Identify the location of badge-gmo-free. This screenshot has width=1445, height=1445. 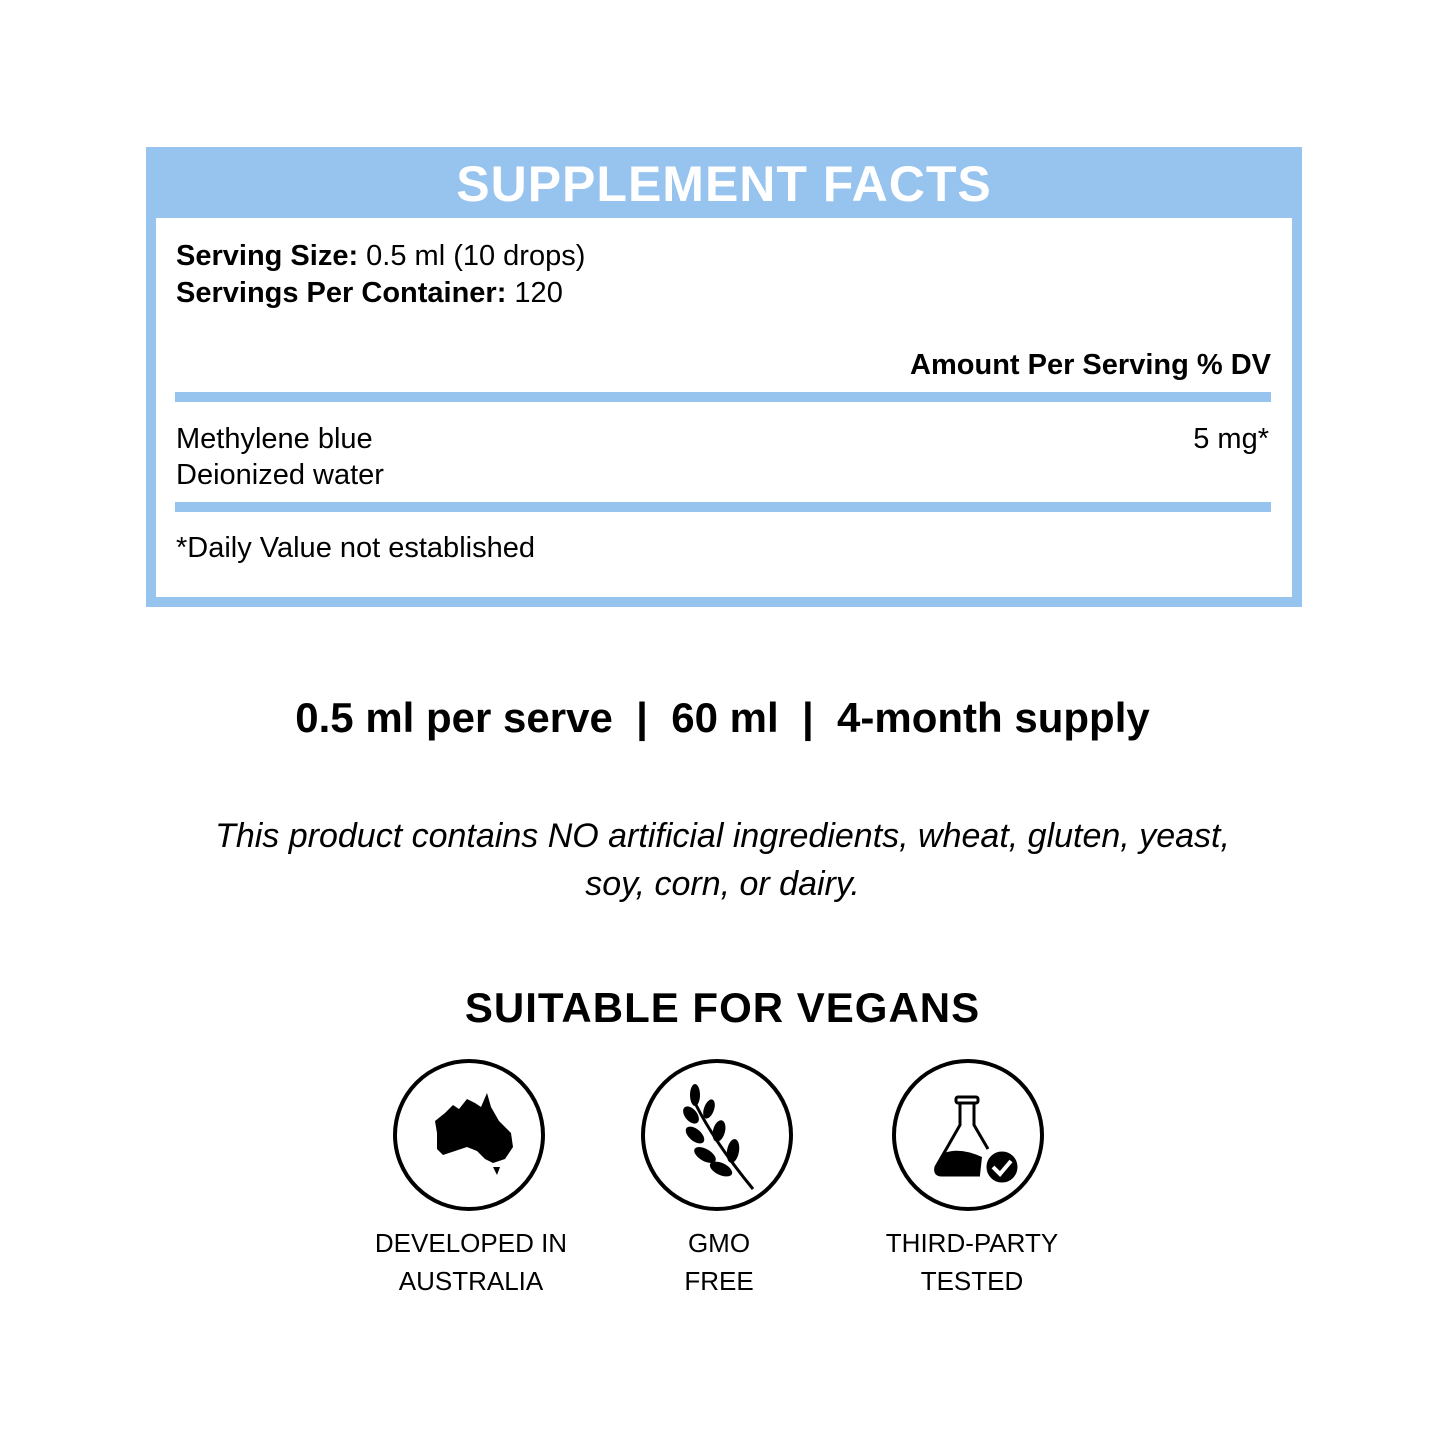
(717, 1135).